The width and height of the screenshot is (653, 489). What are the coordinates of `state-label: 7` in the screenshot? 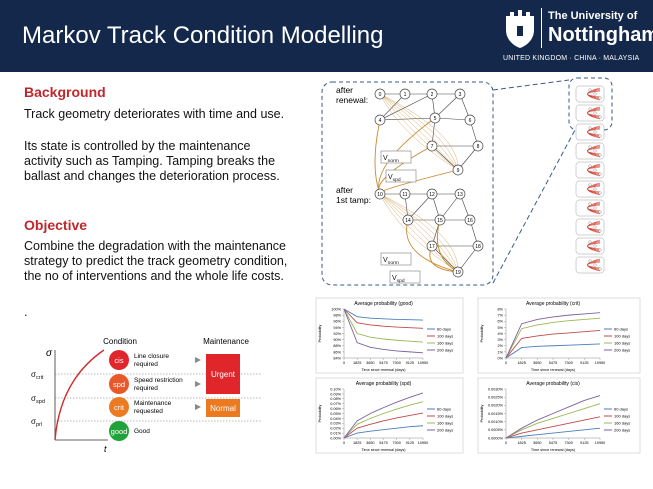 It's located at (432, 147).